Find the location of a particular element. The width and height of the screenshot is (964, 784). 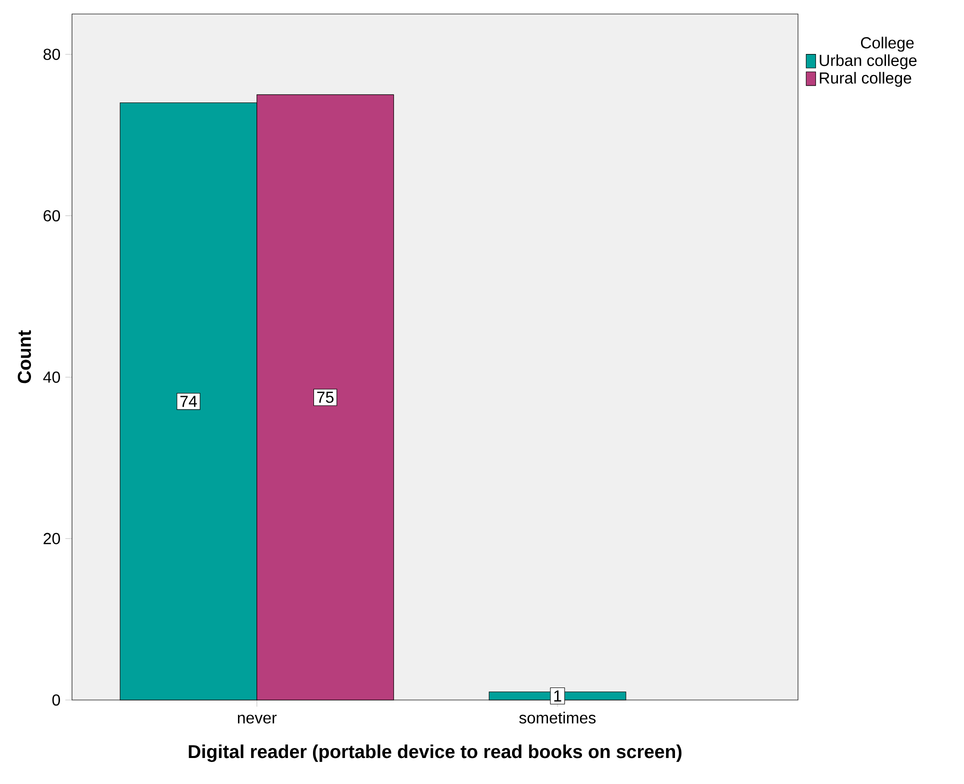

legend-label: Urban college is located at coordinates (868, 62).